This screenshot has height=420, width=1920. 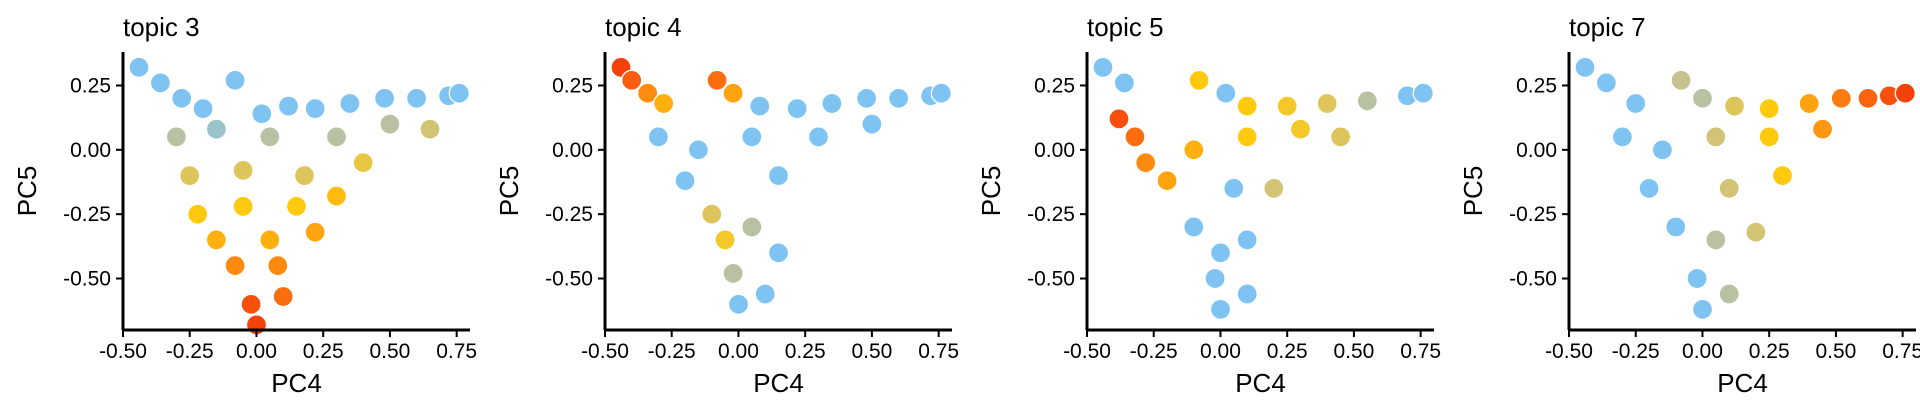 I want to click on y-tick-label: 0.00, so click(x=572, y=150).